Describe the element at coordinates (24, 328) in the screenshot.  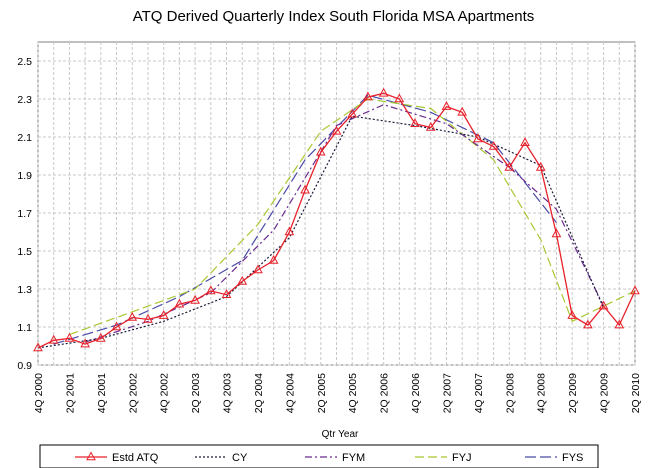
I see `y-tick-label: 1.1` at that location.